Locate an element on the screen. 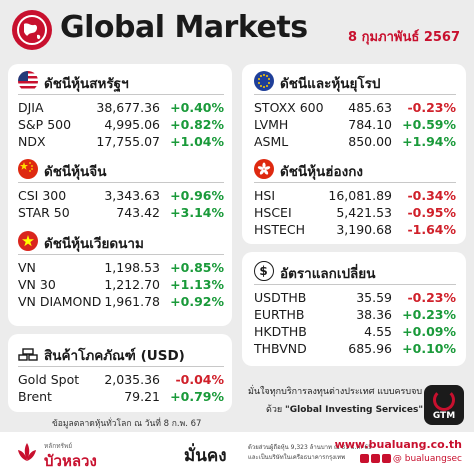 The width and height of the screenshot is (474, 474). table-row: HSI 16,081.89 -0.34% is located at coordinates (355, 196).